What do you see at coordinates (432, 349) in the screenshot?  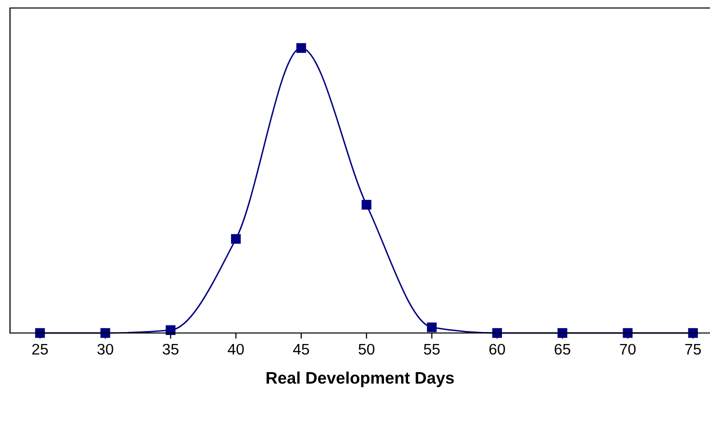 I see `x-tick-label: 55` at bounding box center [432, 349].